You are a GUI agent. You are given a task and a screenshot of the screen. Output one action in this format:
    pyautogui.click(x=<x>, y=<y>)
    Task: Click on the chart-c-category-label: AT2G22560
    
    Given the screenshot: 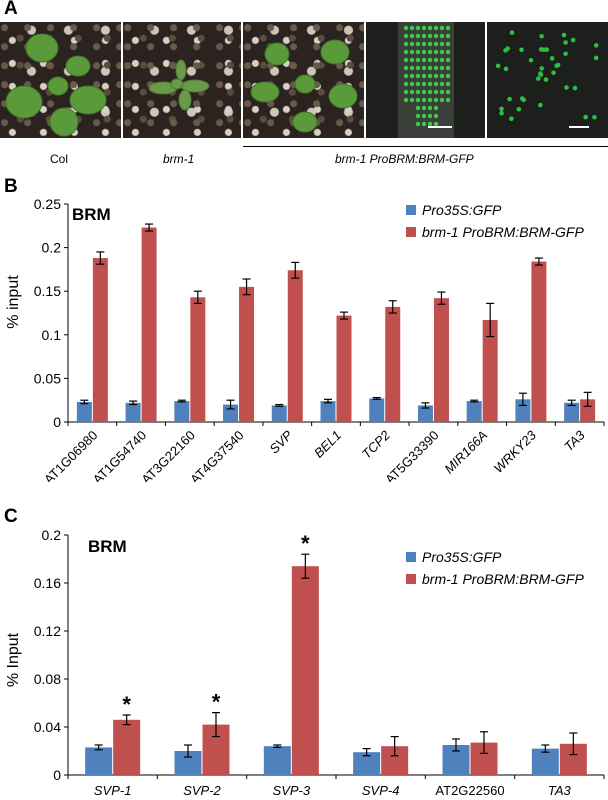 What is the action you would take?
    pyautogui.click(x=469, y=790)
    